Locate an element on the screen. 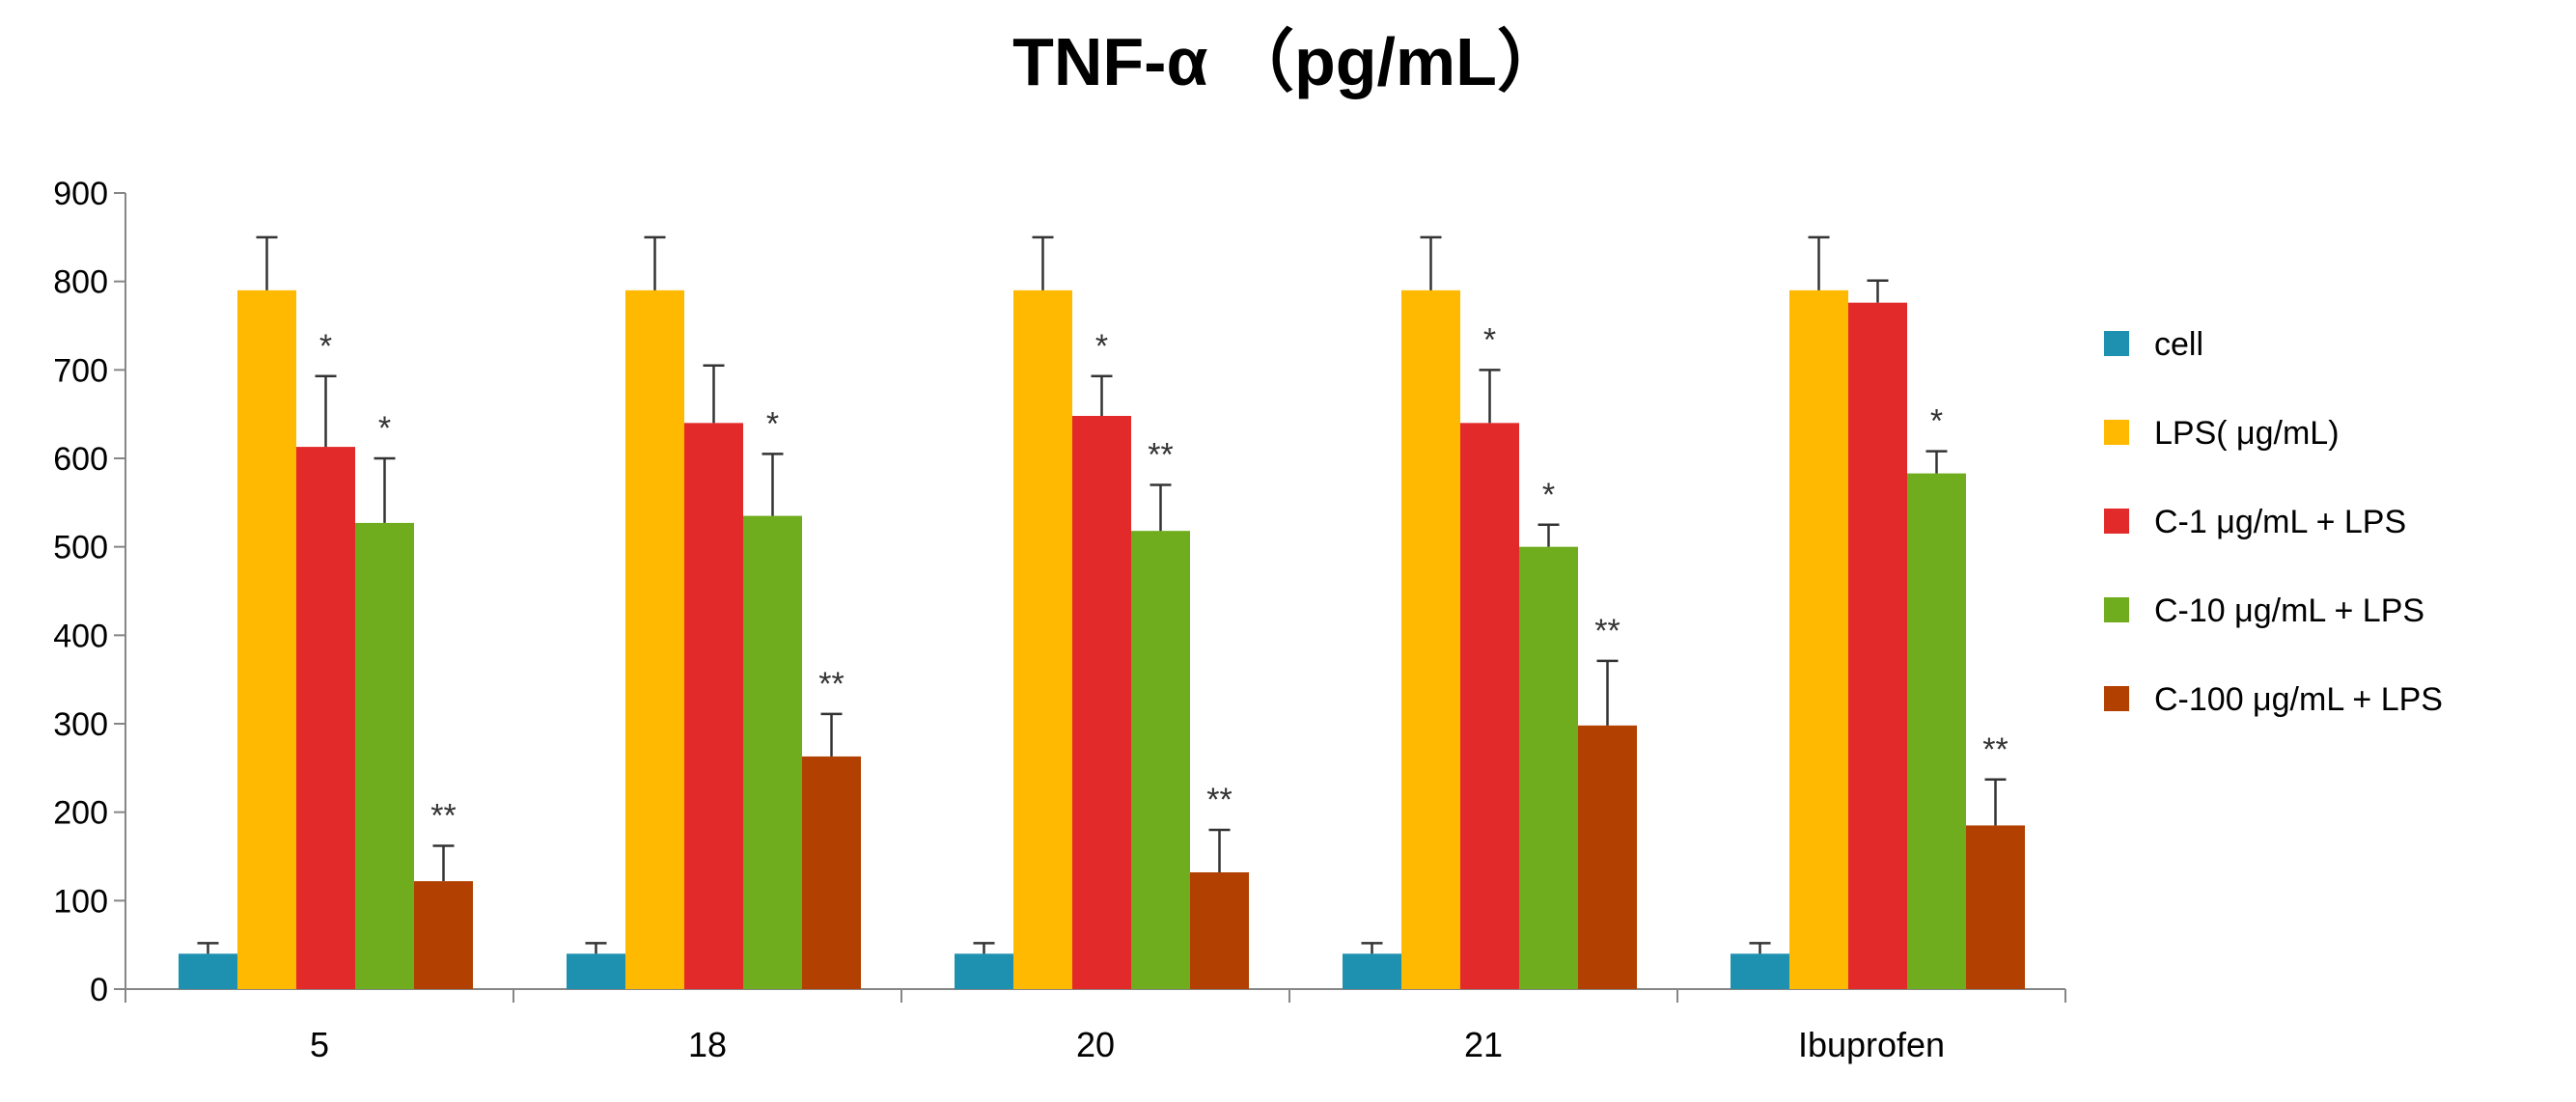 The width and height of the screenshot is (2576, 1102). x-category-label: Ibuprofen is located at coordinates (1871, 1044).